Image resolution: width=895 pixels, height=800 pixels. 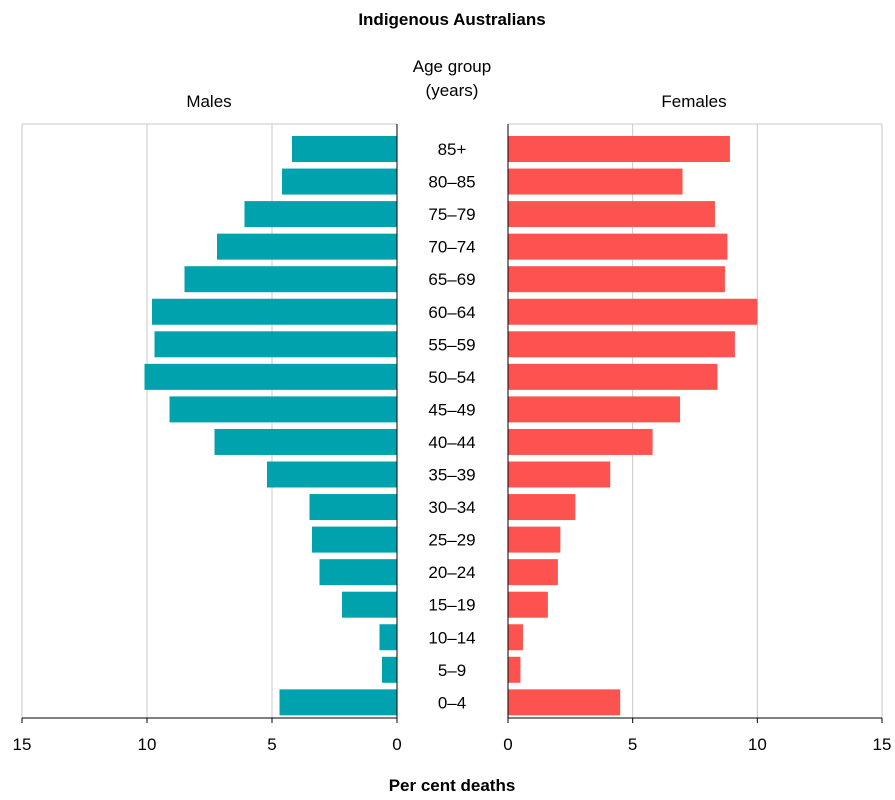 I want to click on category-label-11: 30–34, so click(x=451, y=507).